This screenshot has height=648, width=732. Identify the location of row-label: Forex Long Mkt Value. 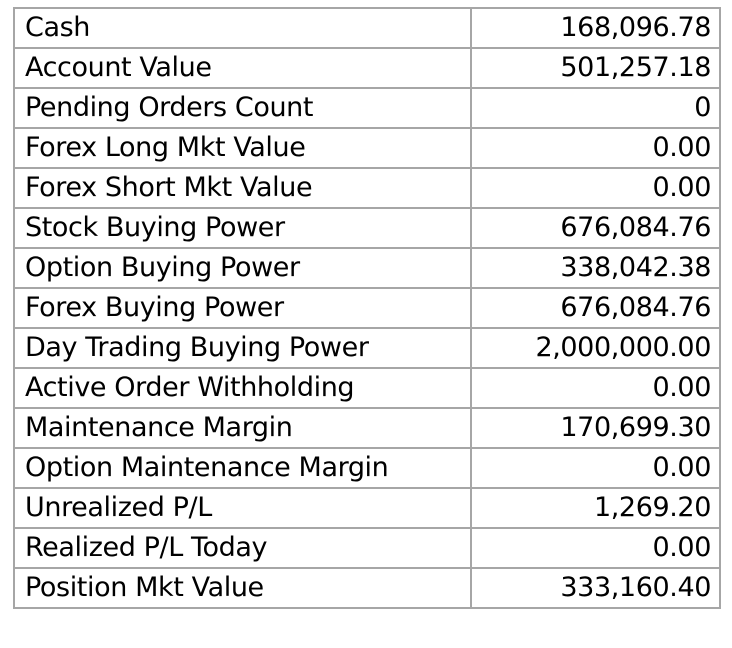
(242, 148).